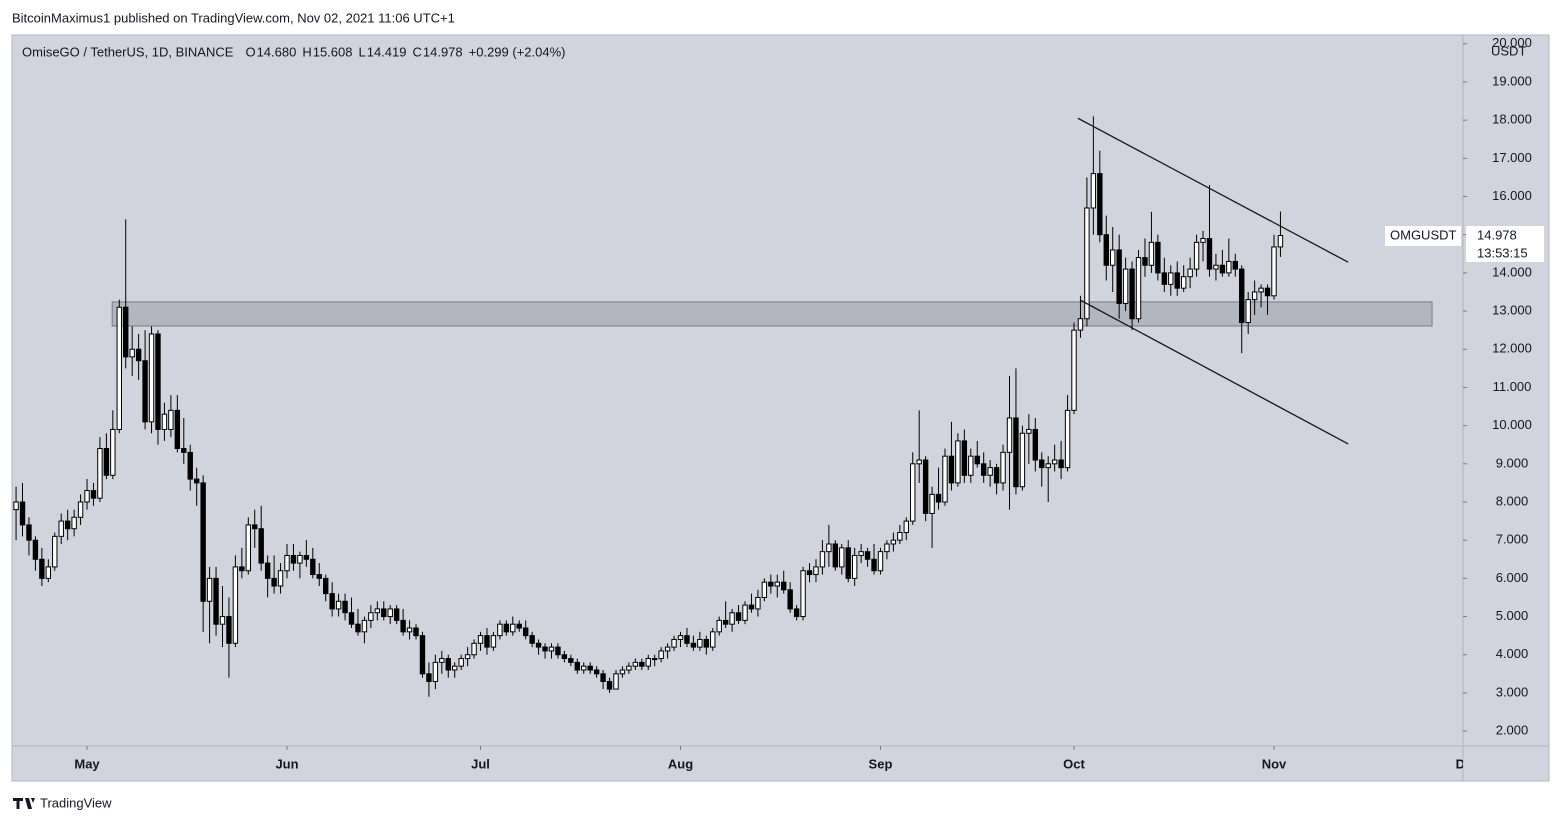 The width and height of the screenshot is (1562, 826). Describe the element at coordinates (881, 763) in the screenshot. I see `x-tick-label: Sep` at that location.